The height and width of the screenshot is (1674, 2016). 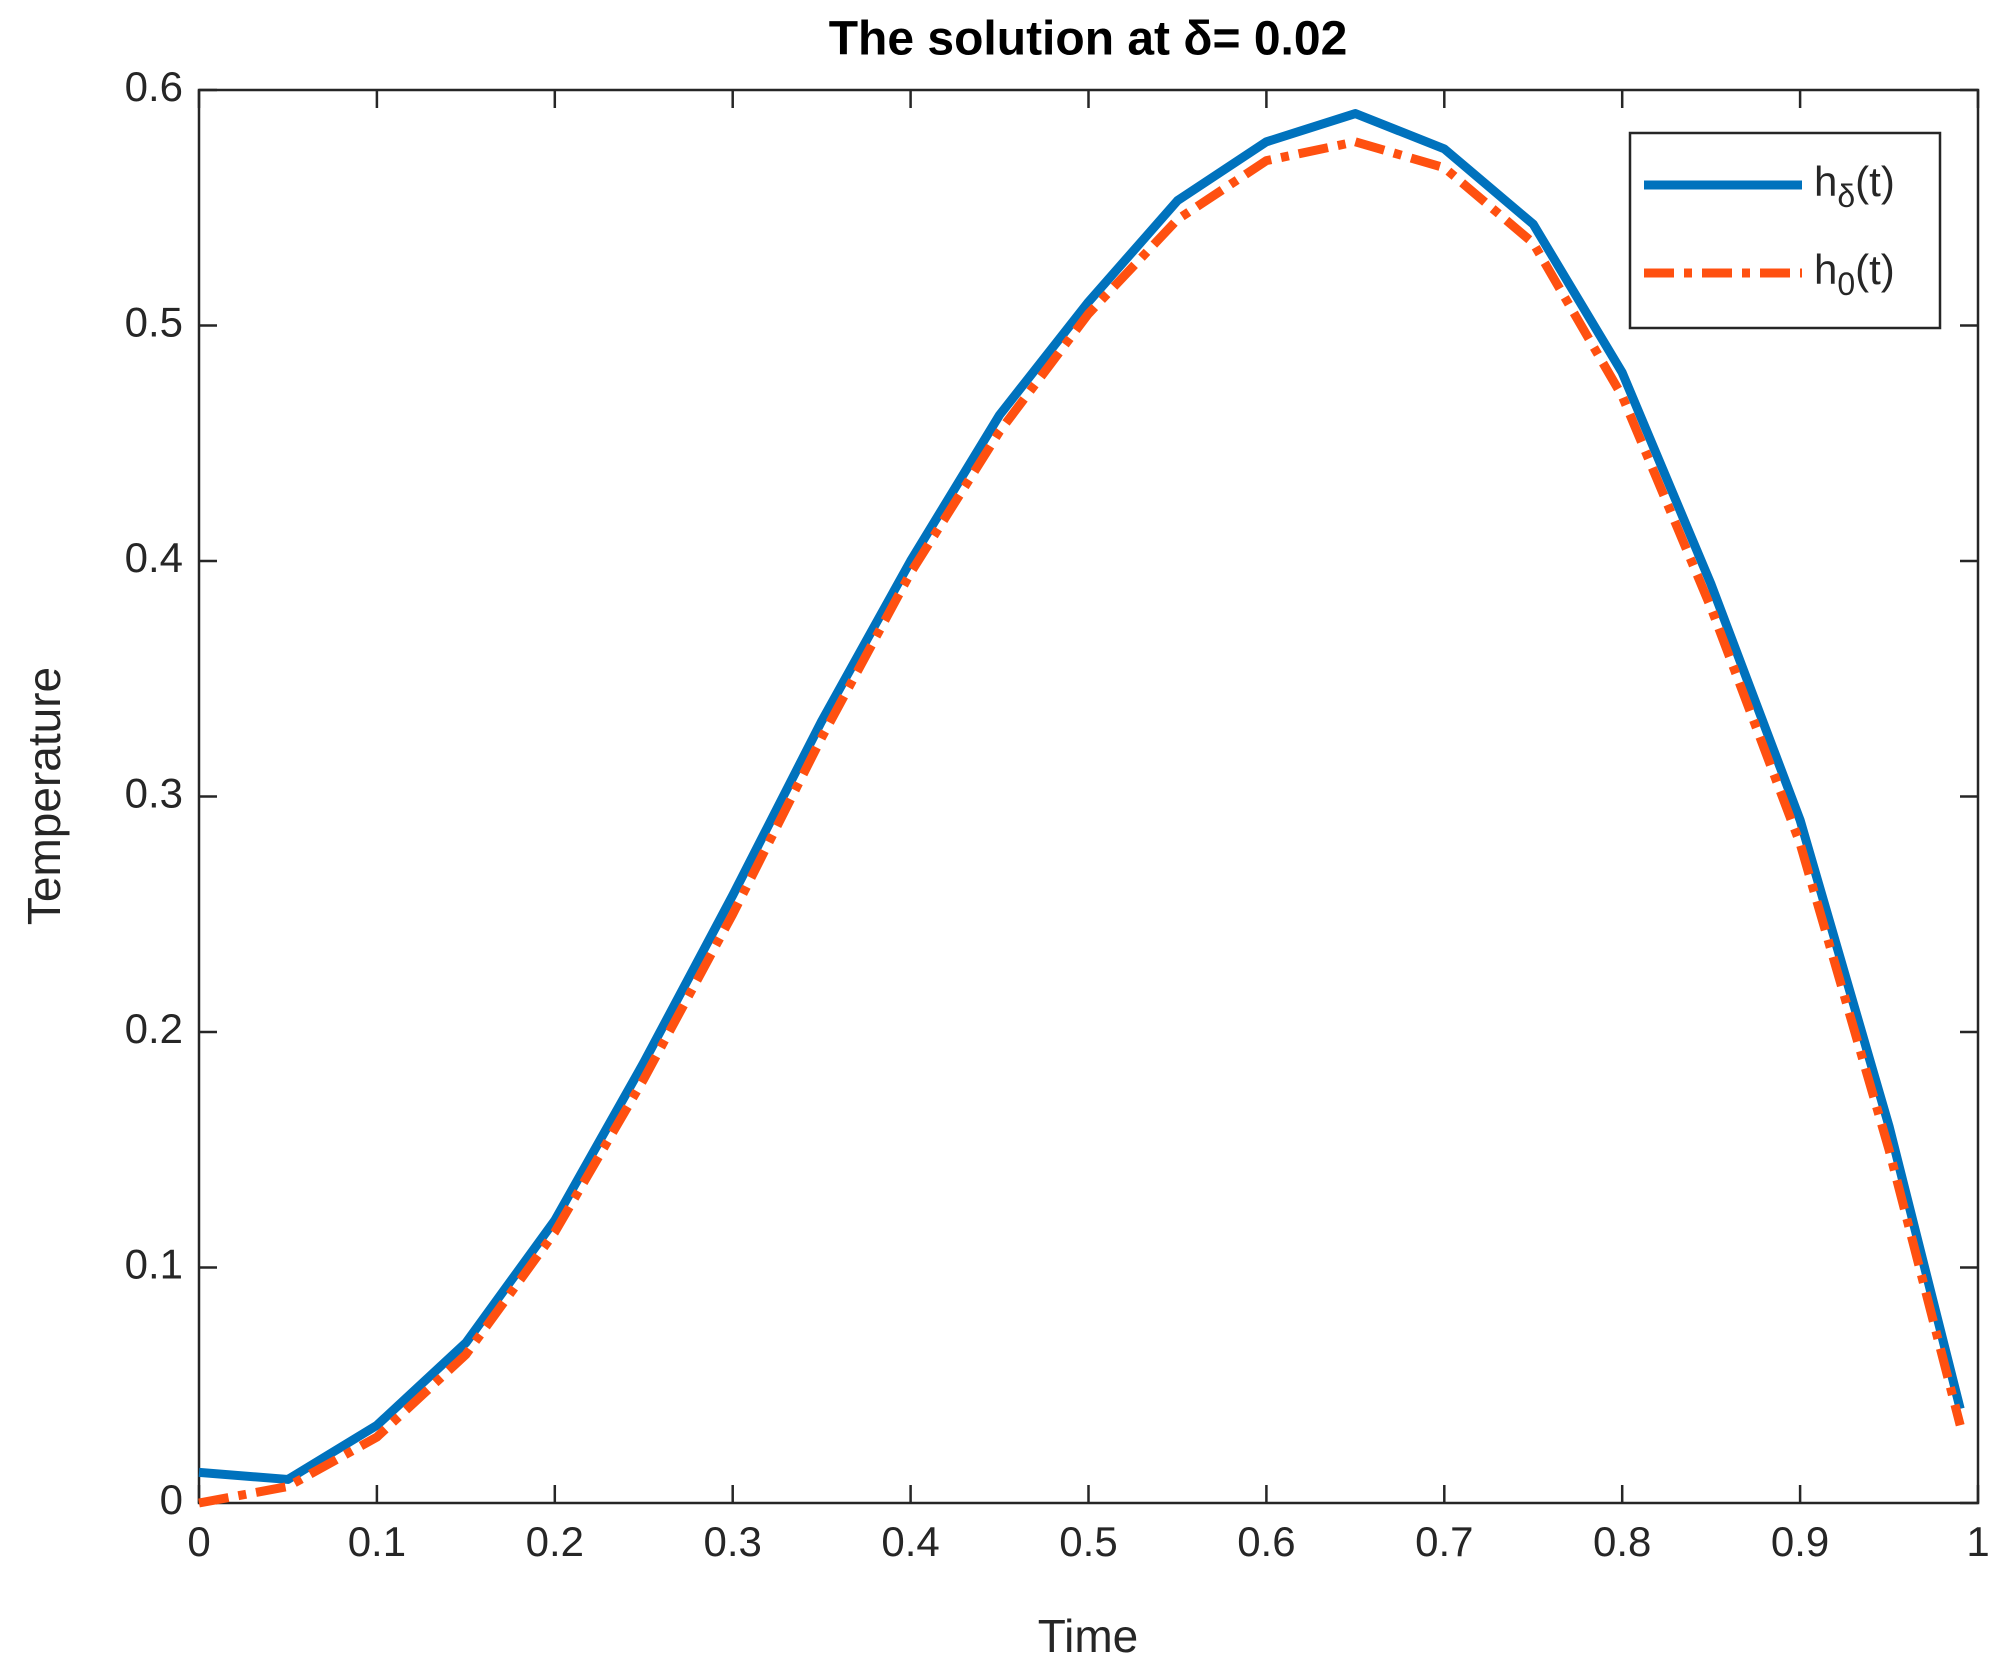 I want to click on y-tick-label: 0.5, so click(x=154, y=322).